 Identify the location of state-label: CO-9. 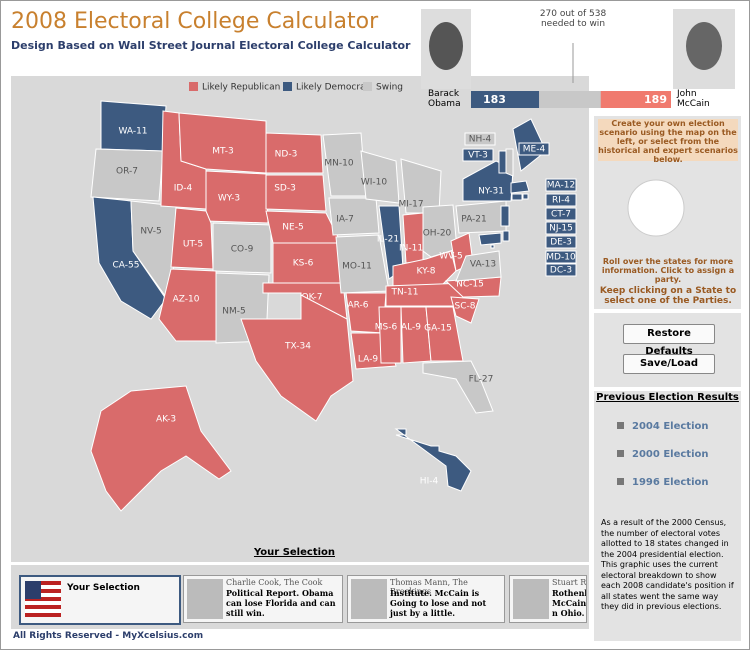
(242, 250).